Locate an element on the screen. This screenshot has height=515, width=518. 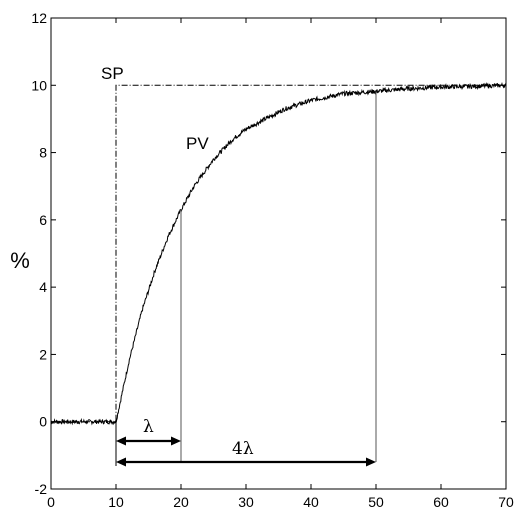
sp-label: SP is located at coordinates (112, 73).